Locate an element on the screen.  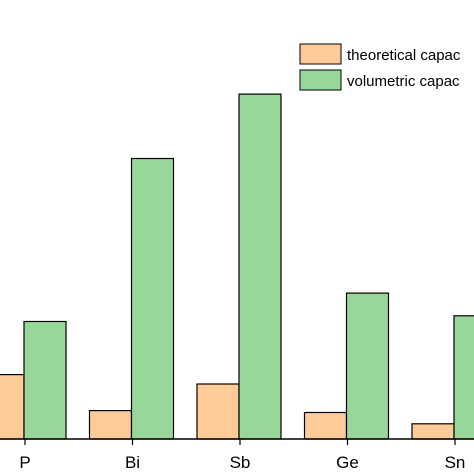
x-tick-labels-group: P Bi Sb Ge Sn is located at coordinates (242, 462).